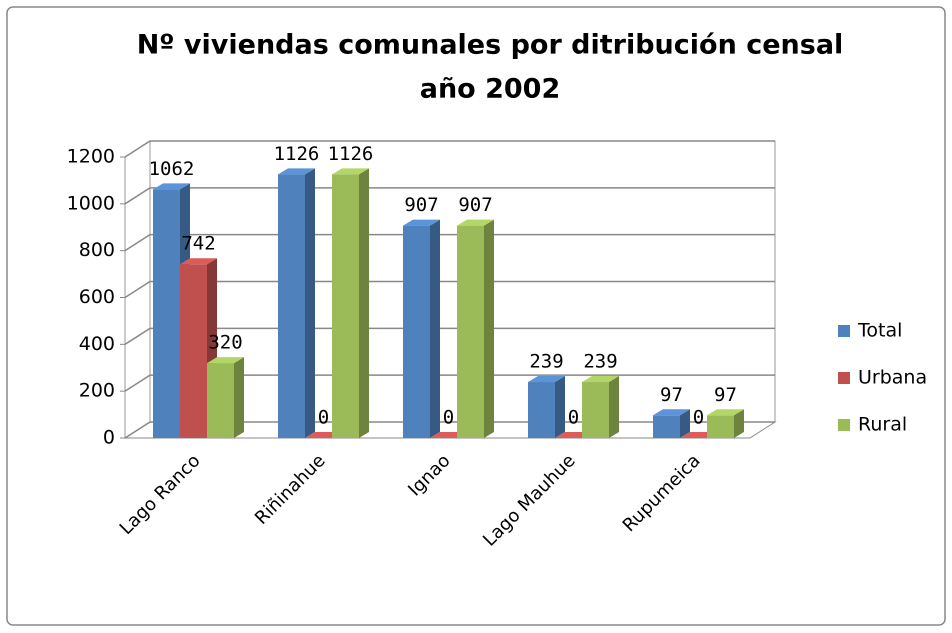 The height and width of the screenshot is (633, 952). I want to click on data-label: 742, so click(198, 244).